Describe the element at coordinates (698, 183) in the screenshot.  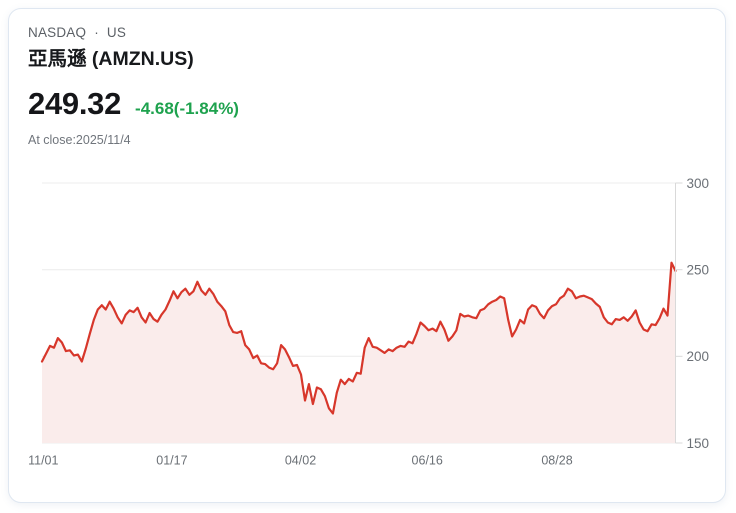
I see `y-tick-label: 300` at that location.